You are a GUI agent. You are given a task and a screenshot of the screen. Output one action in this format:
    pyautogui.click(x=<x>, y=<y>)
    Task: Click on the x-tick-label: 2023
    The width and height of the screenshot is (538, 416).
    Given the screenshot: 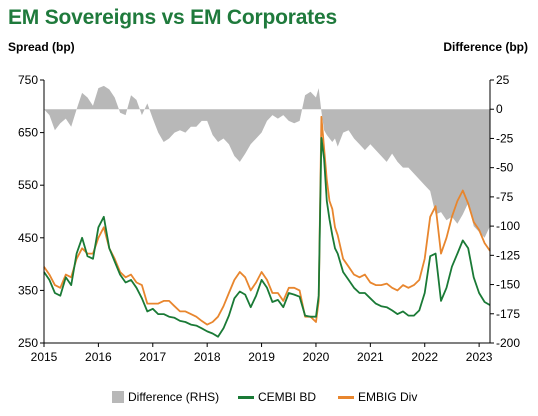 What is the action you would take?
    pyautogui.click(x=479, y=357)
    